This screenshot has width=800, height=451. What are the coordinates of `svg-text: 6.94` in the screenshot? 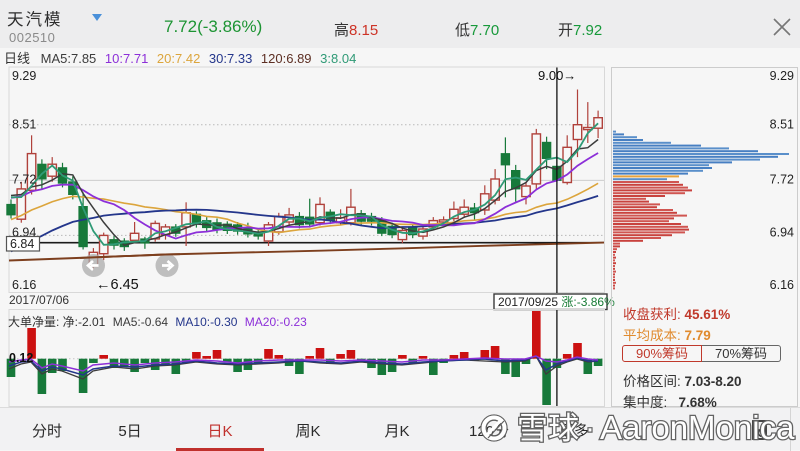 It's located at (782, 233).